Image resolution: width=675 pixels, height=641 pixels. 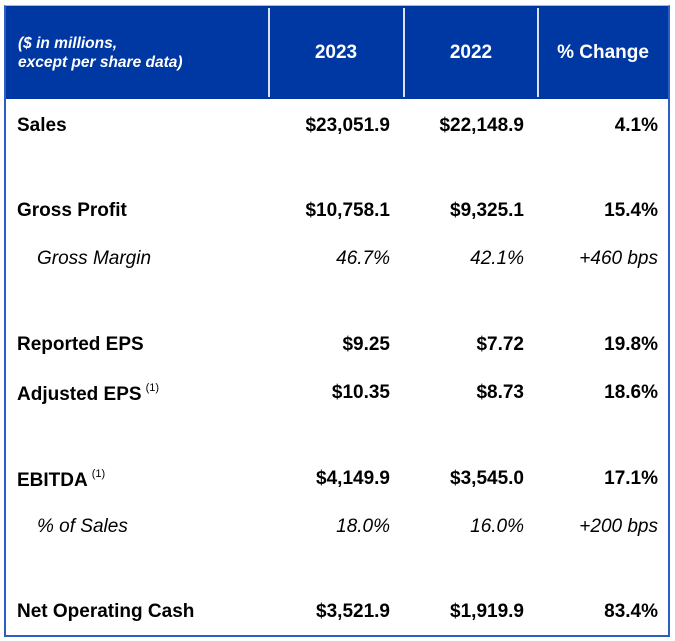 What do you see at coordinates (631, 478) in the screenshot?
I see `value-change: 17.1%` at bounding box center [631, 478].